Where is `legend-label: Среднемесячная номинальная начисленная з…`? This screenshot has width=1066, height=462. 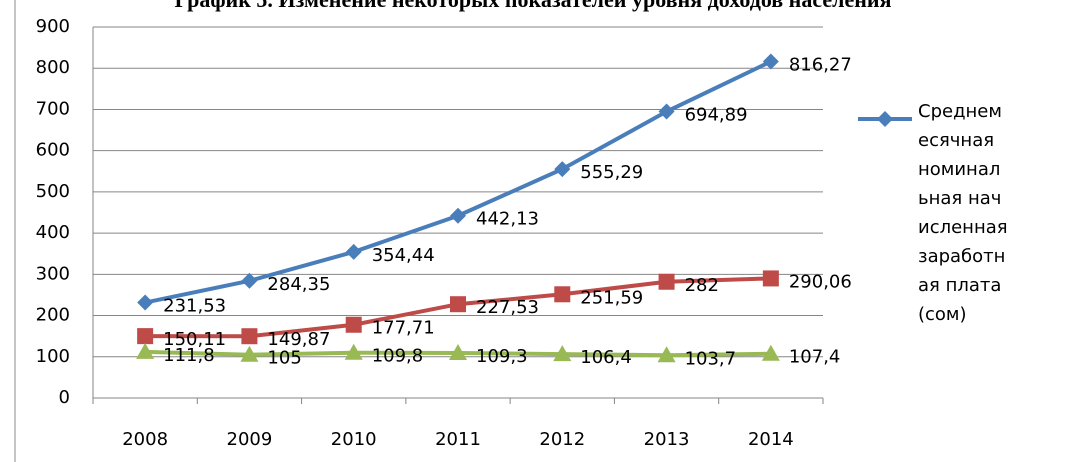
legend-label: Среднемесячная номинальная начисленная з… is located at coordinates (963, 213).